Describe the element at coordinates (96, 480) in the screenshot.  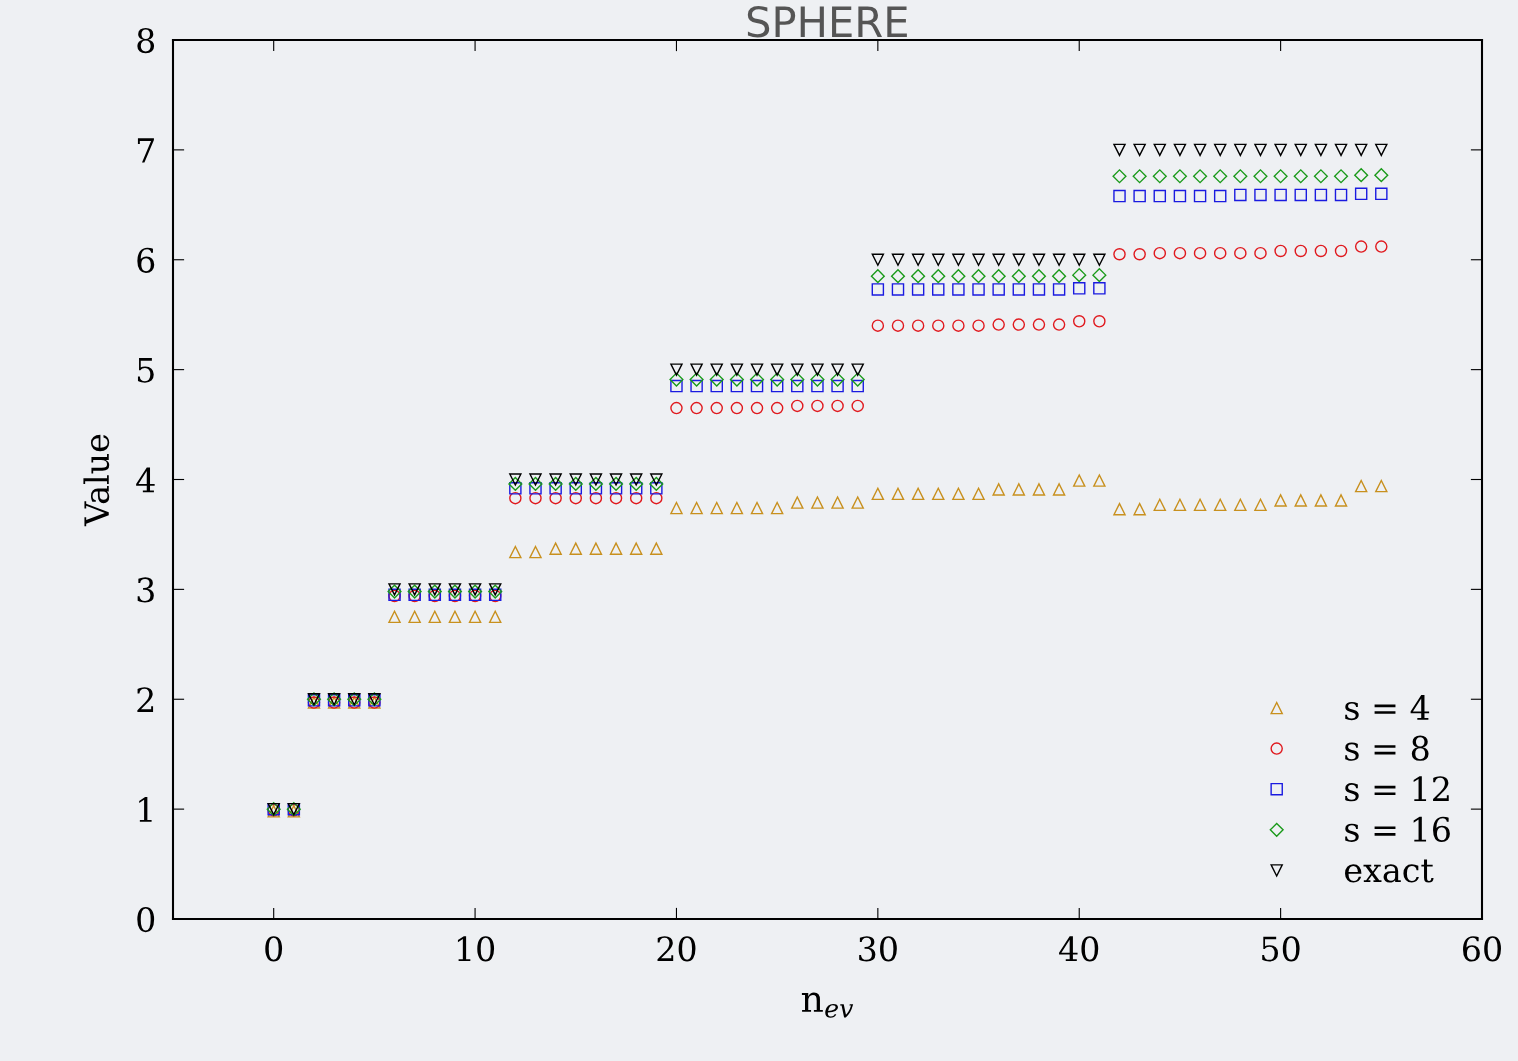
I see `y-axis-title: Value` at that location.